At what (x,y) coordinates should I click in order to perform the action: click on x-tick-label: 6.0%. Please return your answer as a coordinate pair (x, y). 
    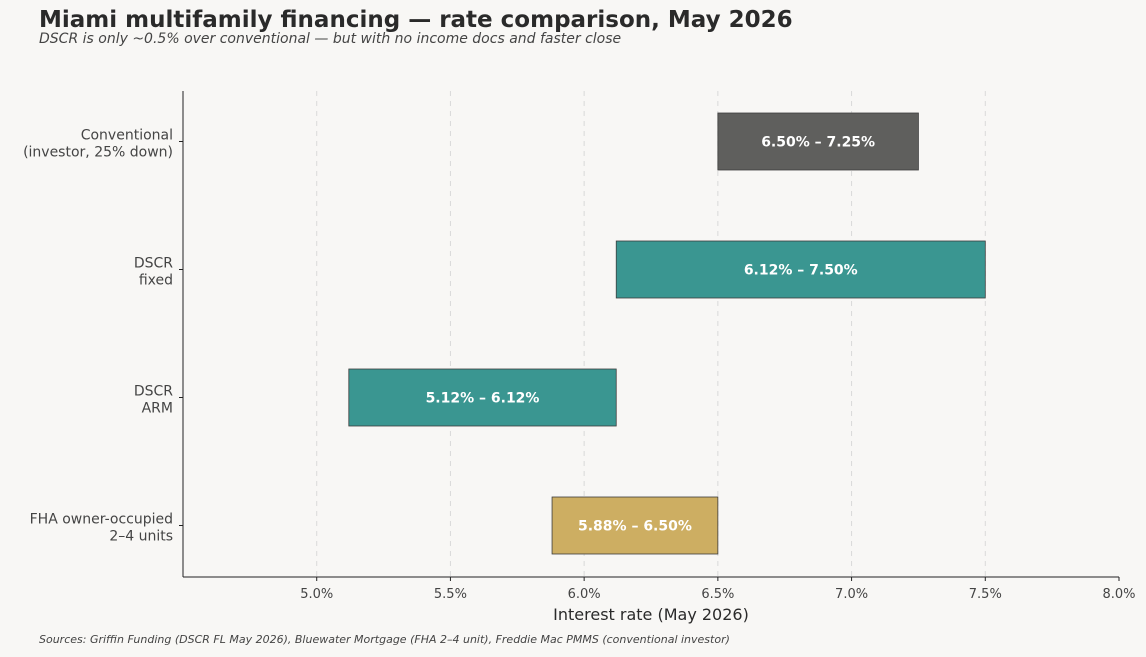
    Looking at the image, I should click on (584, 594).